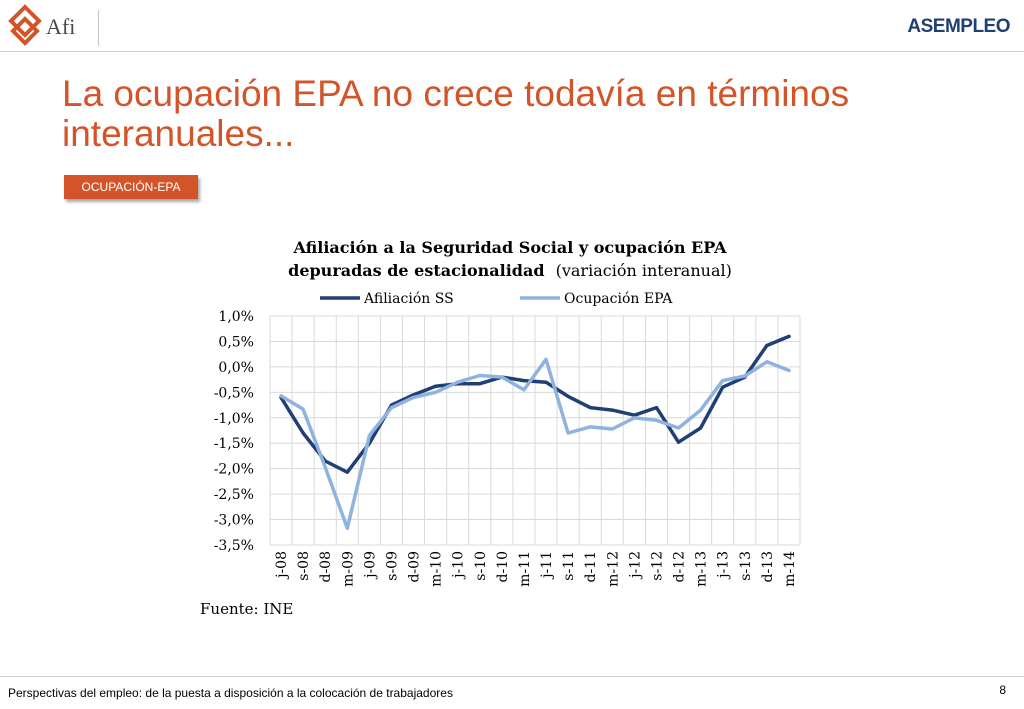 The image size is (1024, 709). I want to click on x-tick-label: s-12, so click(657, 566).